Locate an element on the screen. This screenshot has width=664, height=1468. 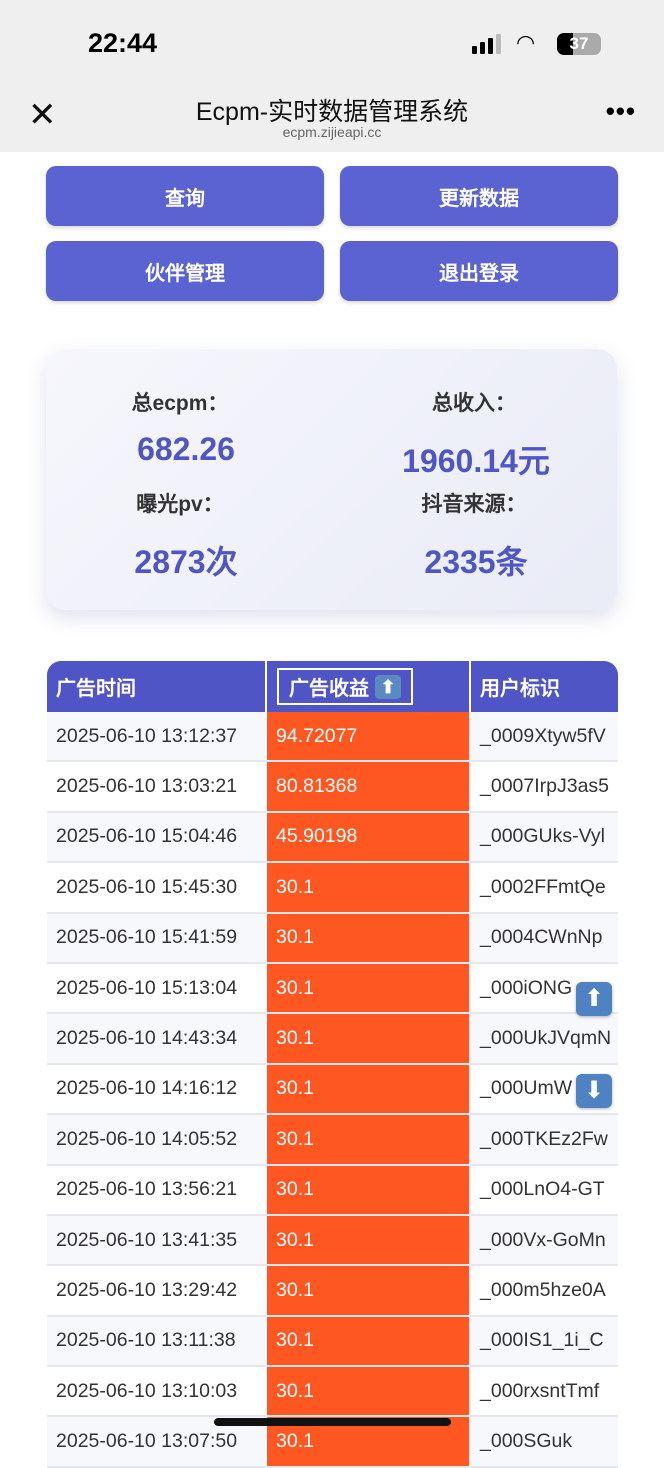
table-row: 2025-06-10 13:10:03 30.1 _000rxsntTmf is located at coordinates (332, 1392).